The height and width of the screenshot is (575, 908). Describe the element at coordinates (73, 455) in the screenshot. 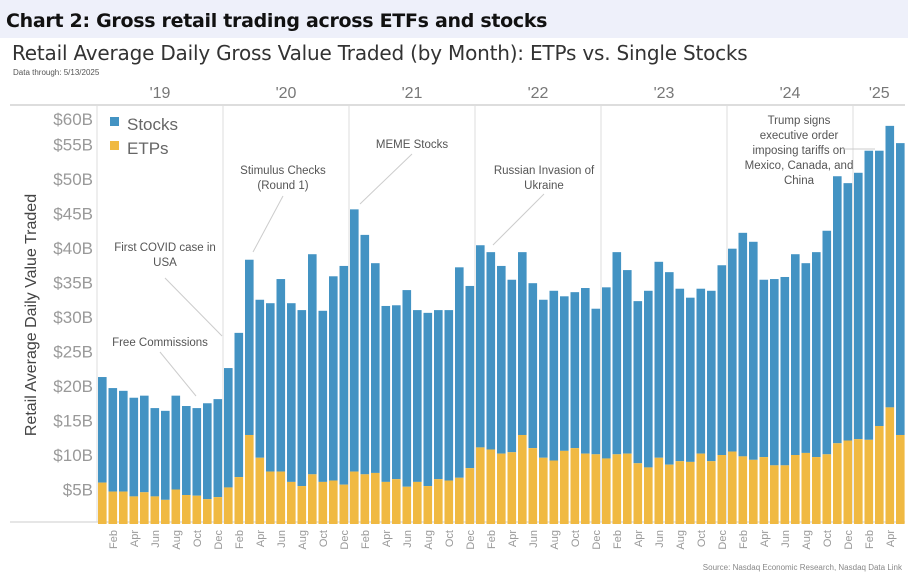

I see `y-tick-label: $10B` at that location.